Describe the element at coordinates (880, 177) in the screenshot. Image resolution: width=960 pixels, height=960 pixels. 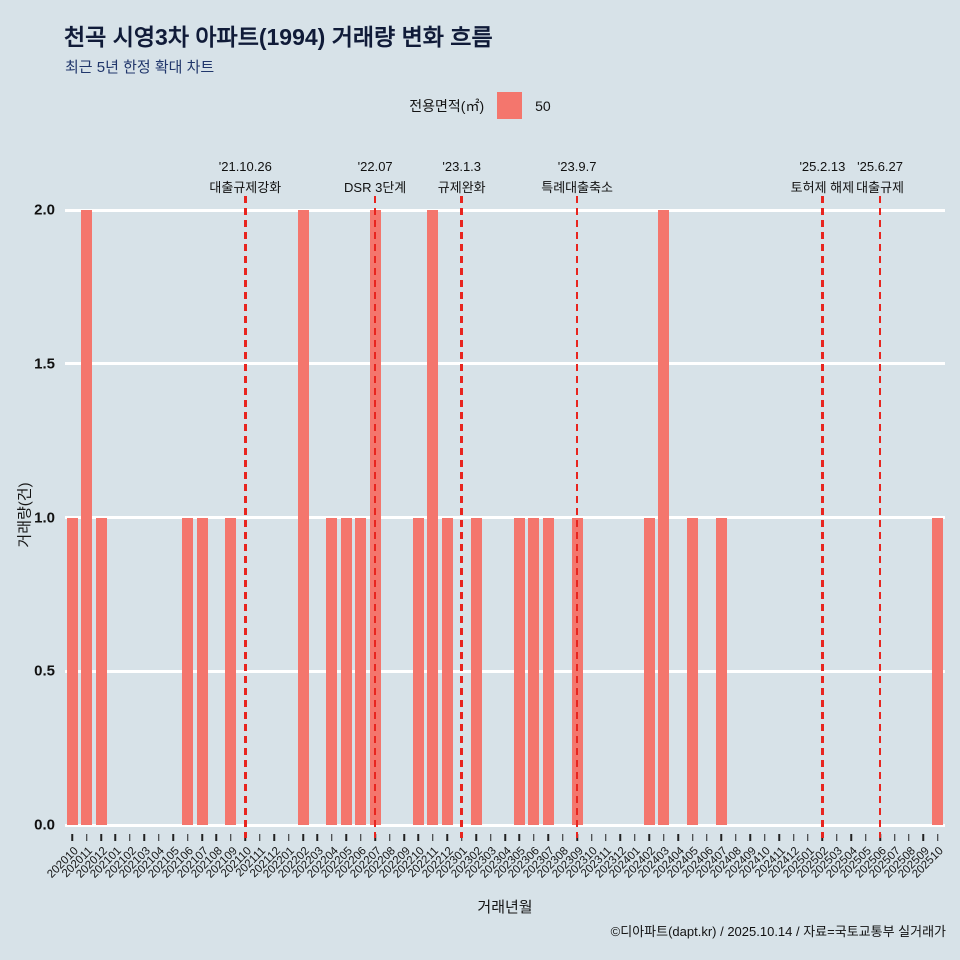
I see `event-annotation: '25.6.27 대출규제` at that location.